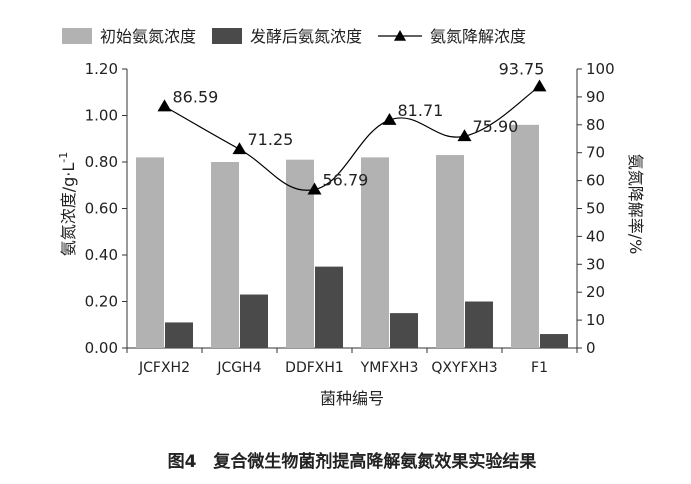  What do you see at coordinates (164, 368) in the screenshot?
I see `x-tick-label: JCFXH2` at bounding box center [164, 368].